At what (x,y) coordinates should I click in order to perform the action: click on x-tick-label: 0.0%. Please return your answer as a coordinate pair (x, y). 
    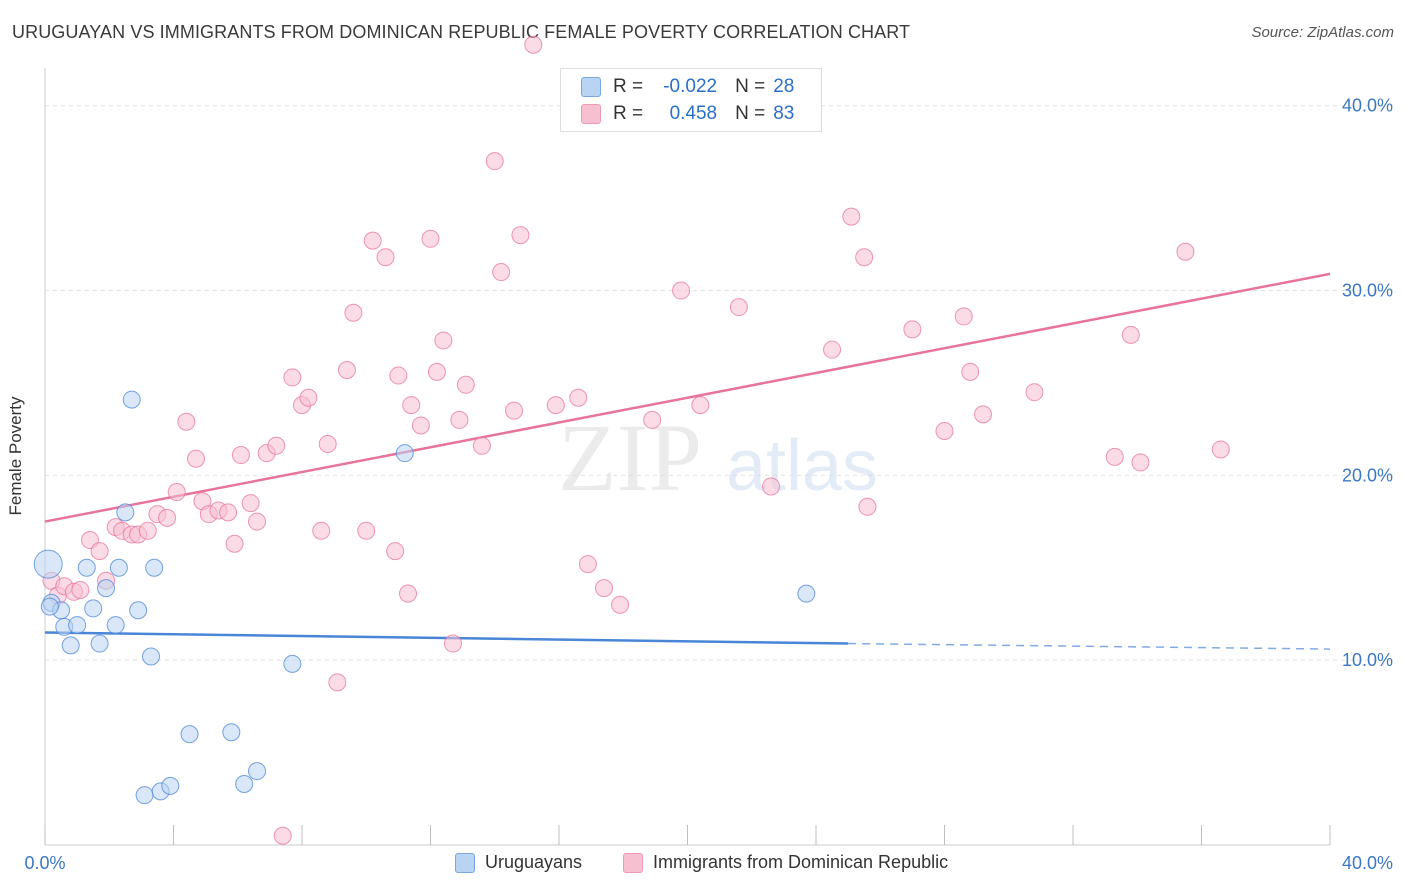
    Looking at the image, I should click on (44, 863).